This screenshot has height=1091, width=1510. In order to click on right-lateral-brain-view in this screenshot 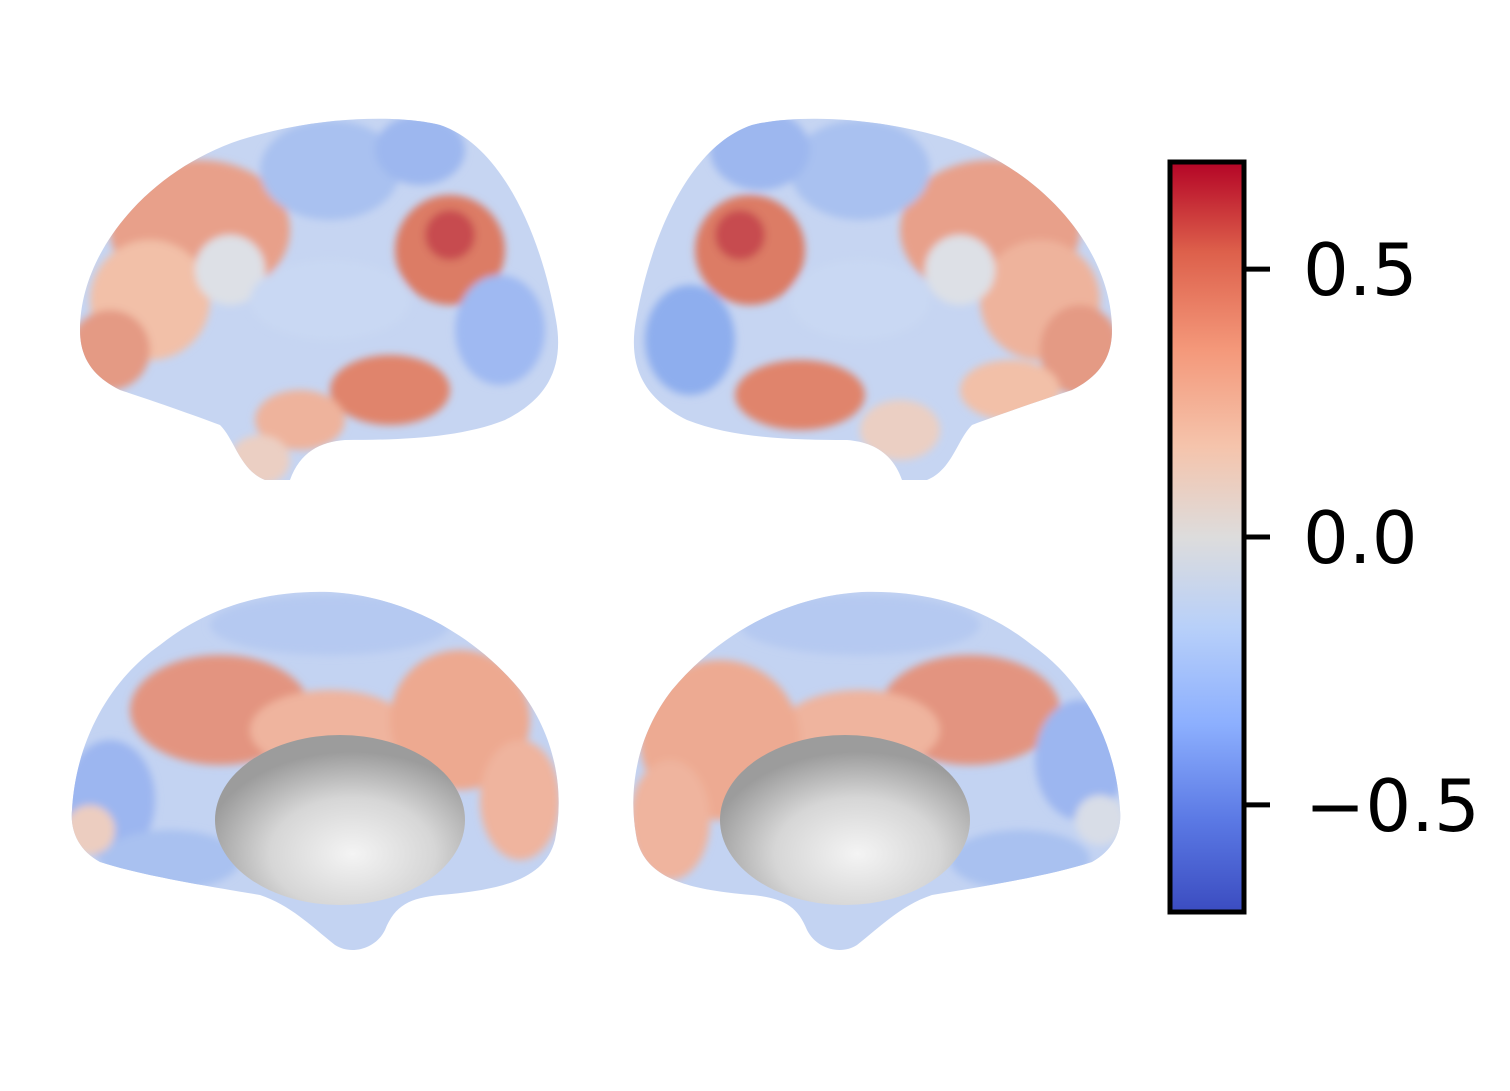, I will do `click(872, 299)`.